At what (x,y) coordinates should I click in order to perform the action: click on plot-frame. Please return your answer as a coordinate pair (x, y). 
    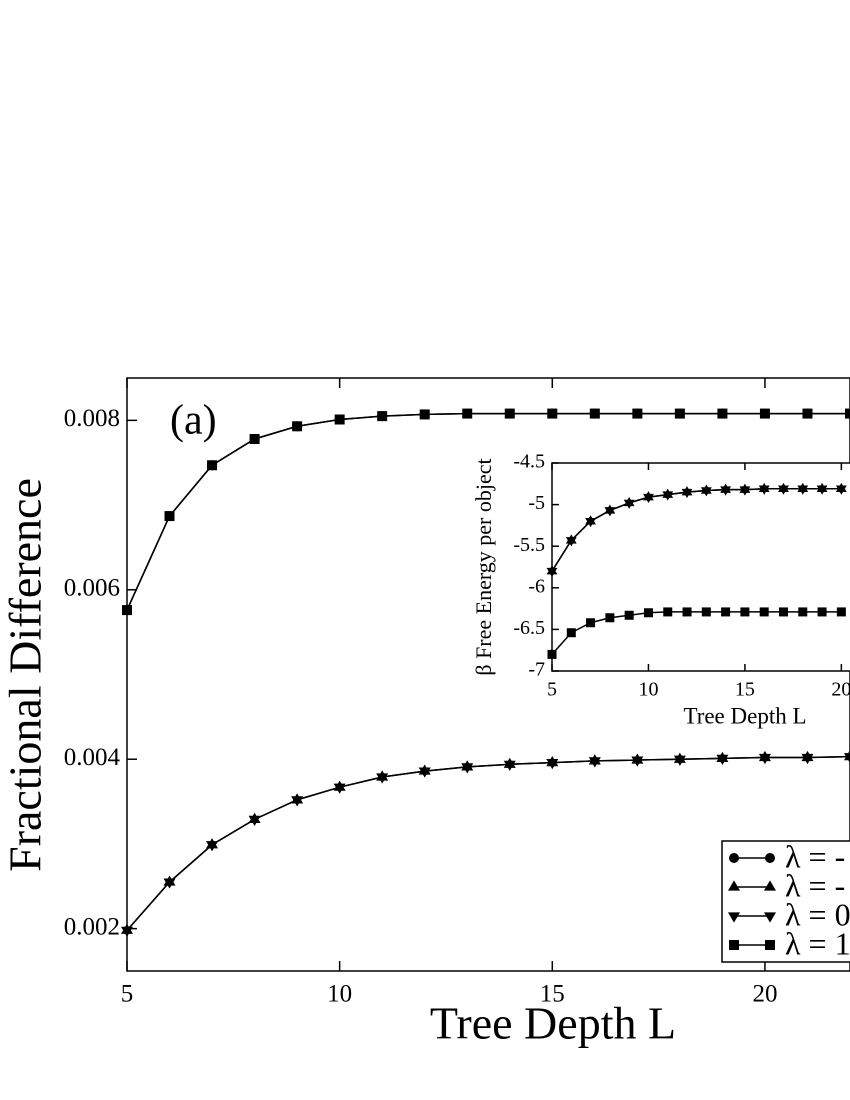
    Looking at the image, I should click on (700, 567).